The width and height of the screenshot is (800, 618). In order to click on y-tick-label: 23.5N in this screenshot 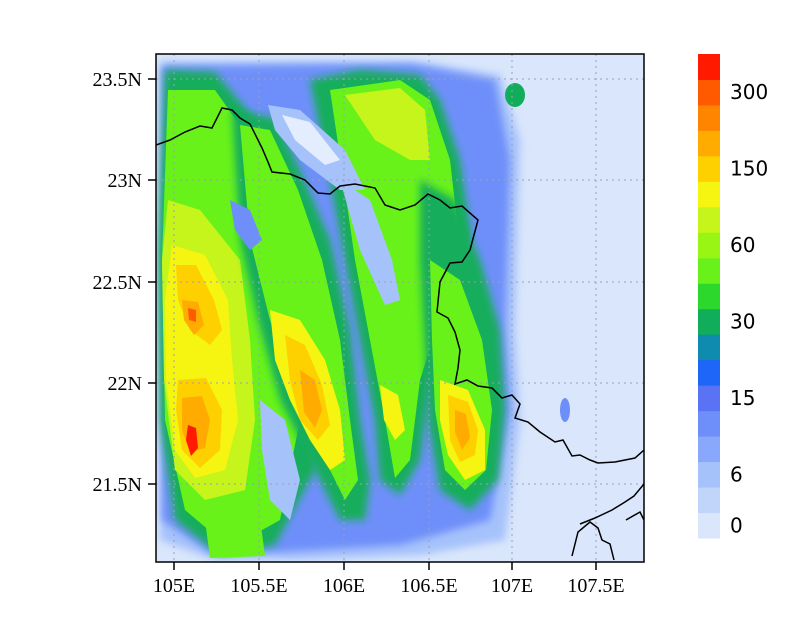, I will do `click(117, 80)`.